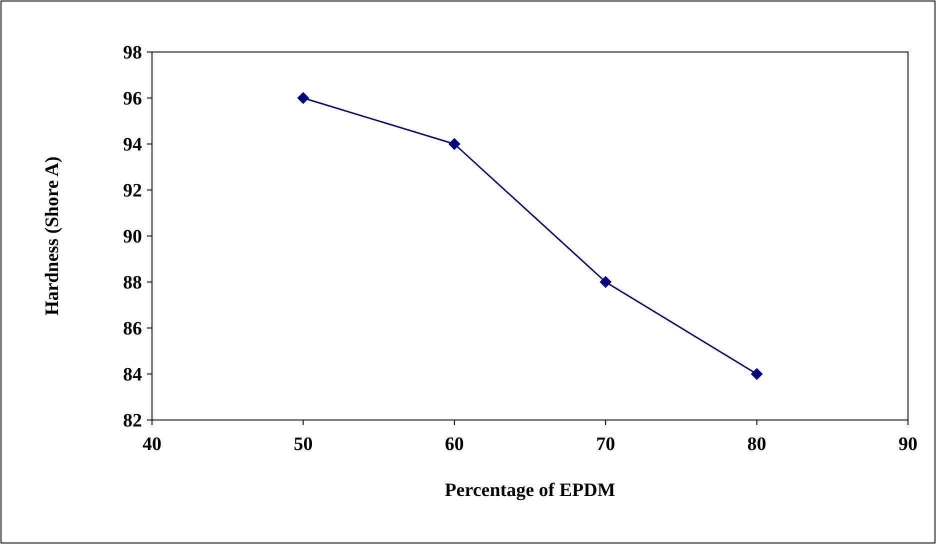 This screenshot has width=936, height=544. What do you see at coordinates (606, 444) in the screenshot?
I see `x-tick-label: 70` at bounding box center [606, 444].